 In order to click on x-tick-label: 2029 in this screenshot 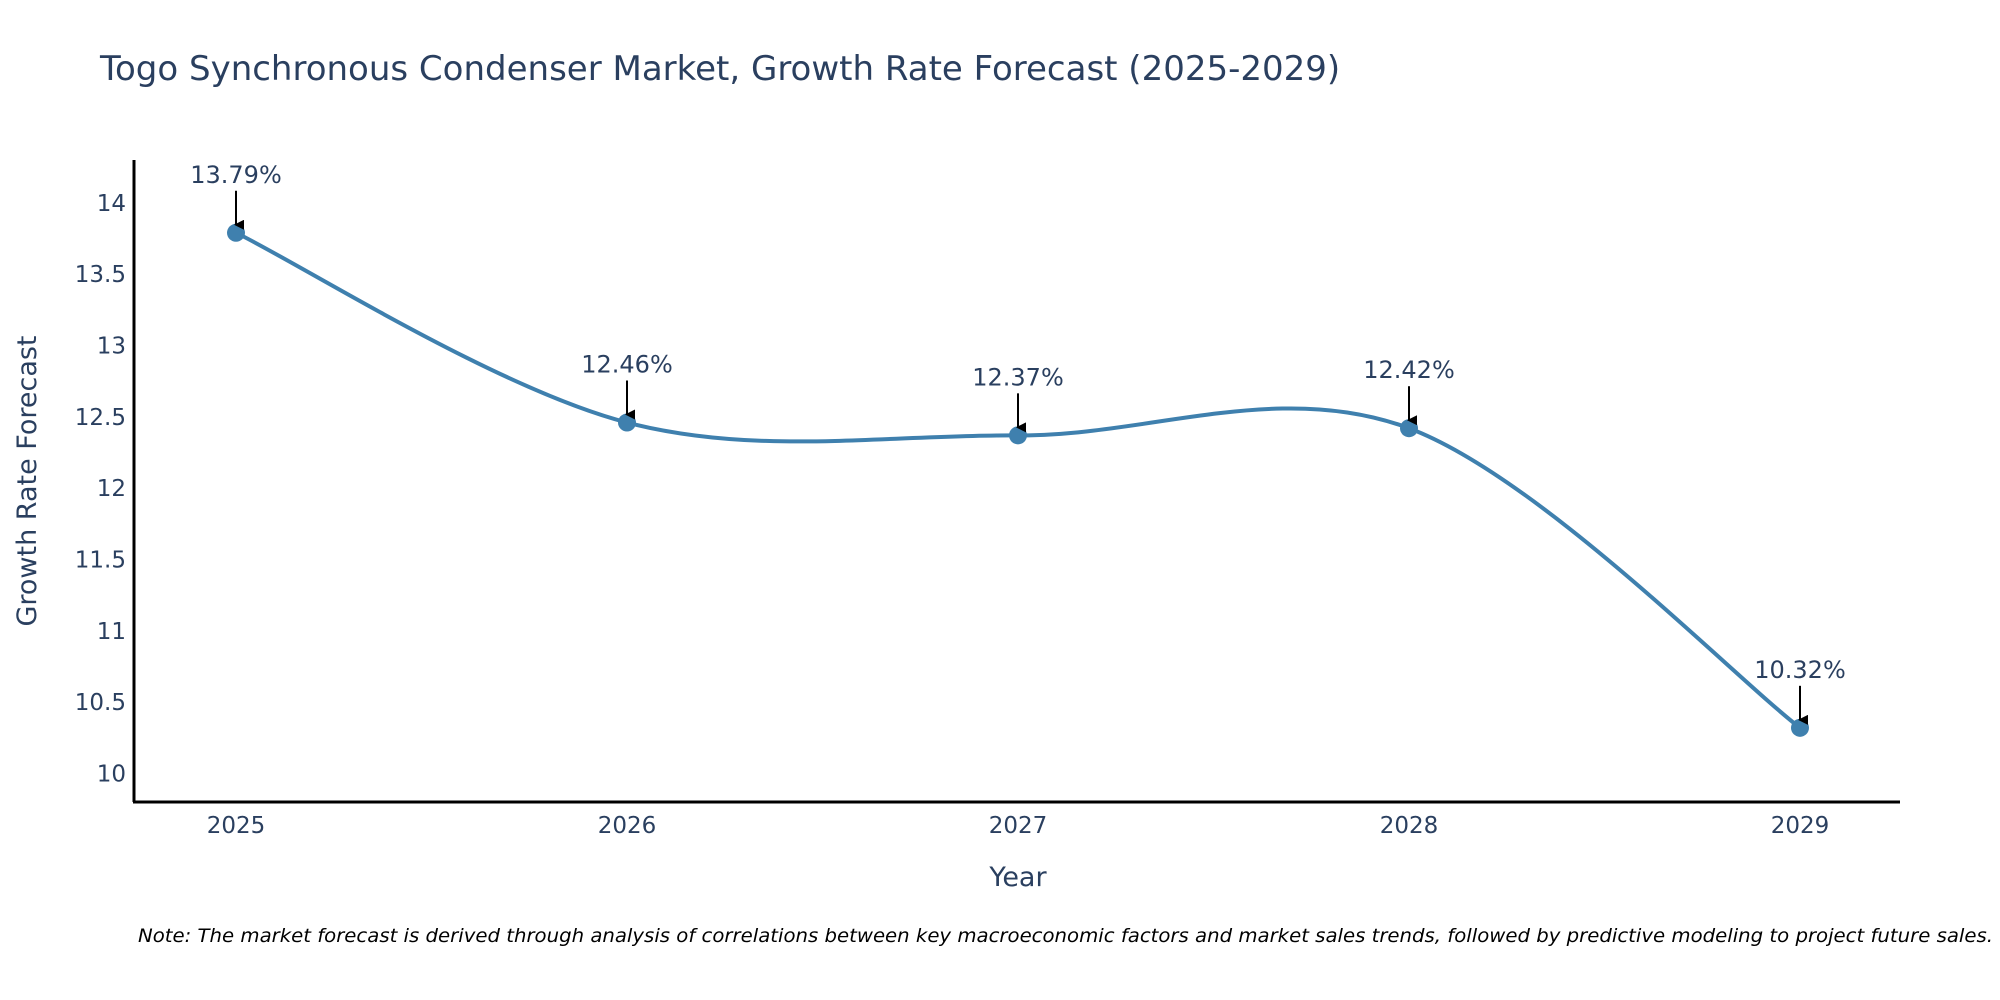, I will do `click(1800, 826)`.